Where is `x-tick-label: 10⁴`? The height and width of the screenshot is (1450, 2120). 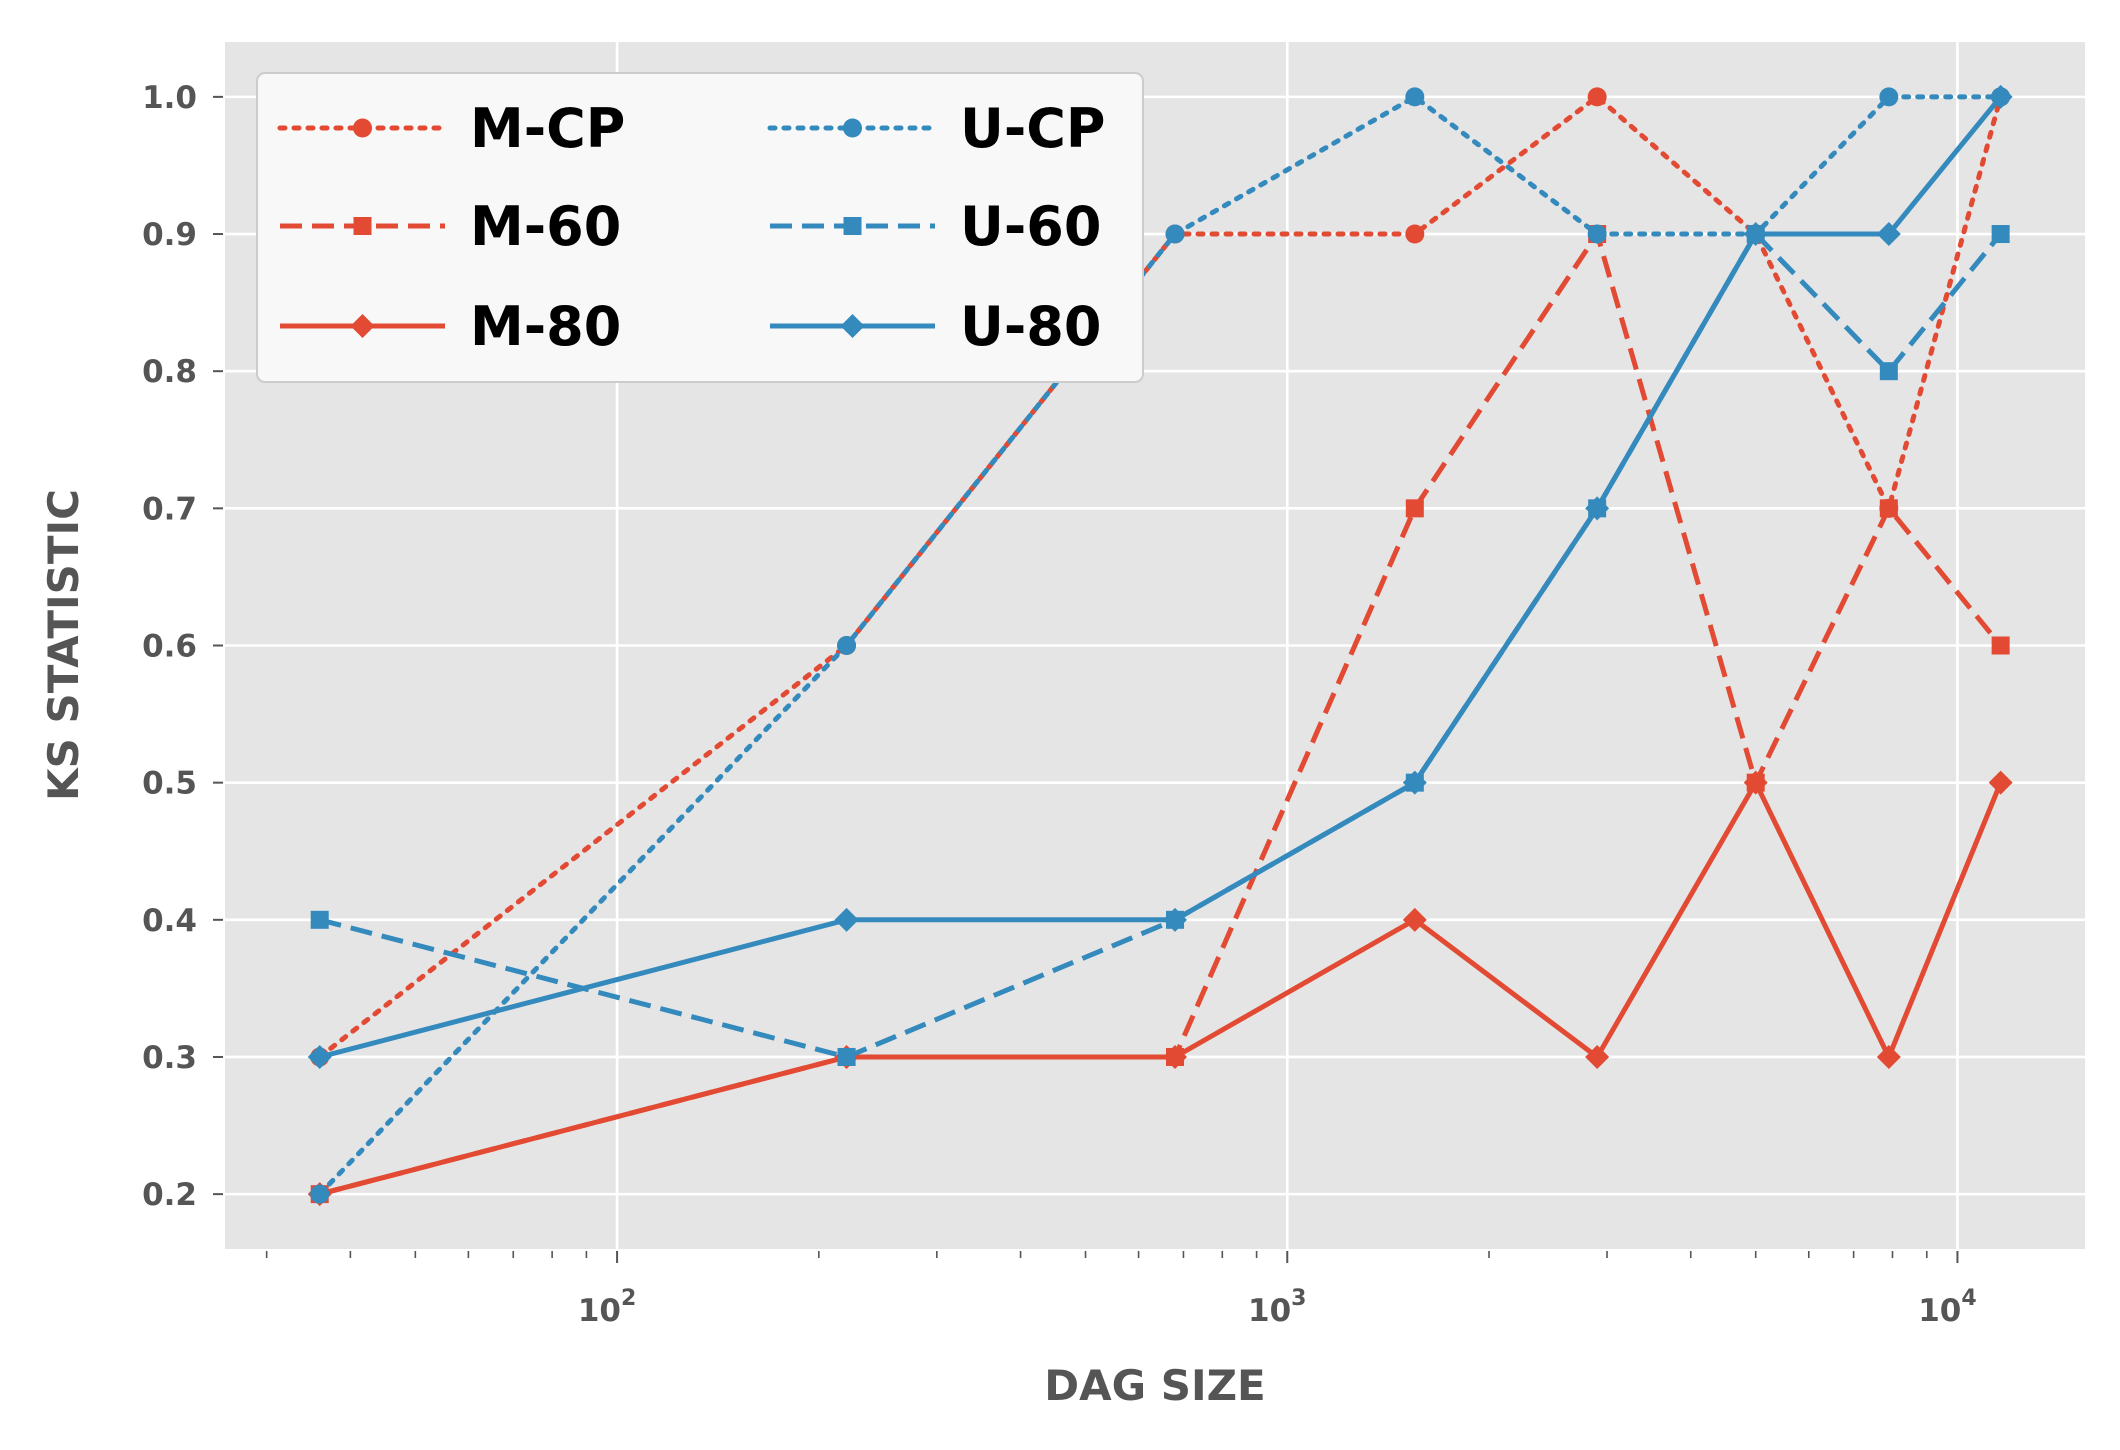
x-tick-label: 10⁴ is located at coordinates (1947, 1307).